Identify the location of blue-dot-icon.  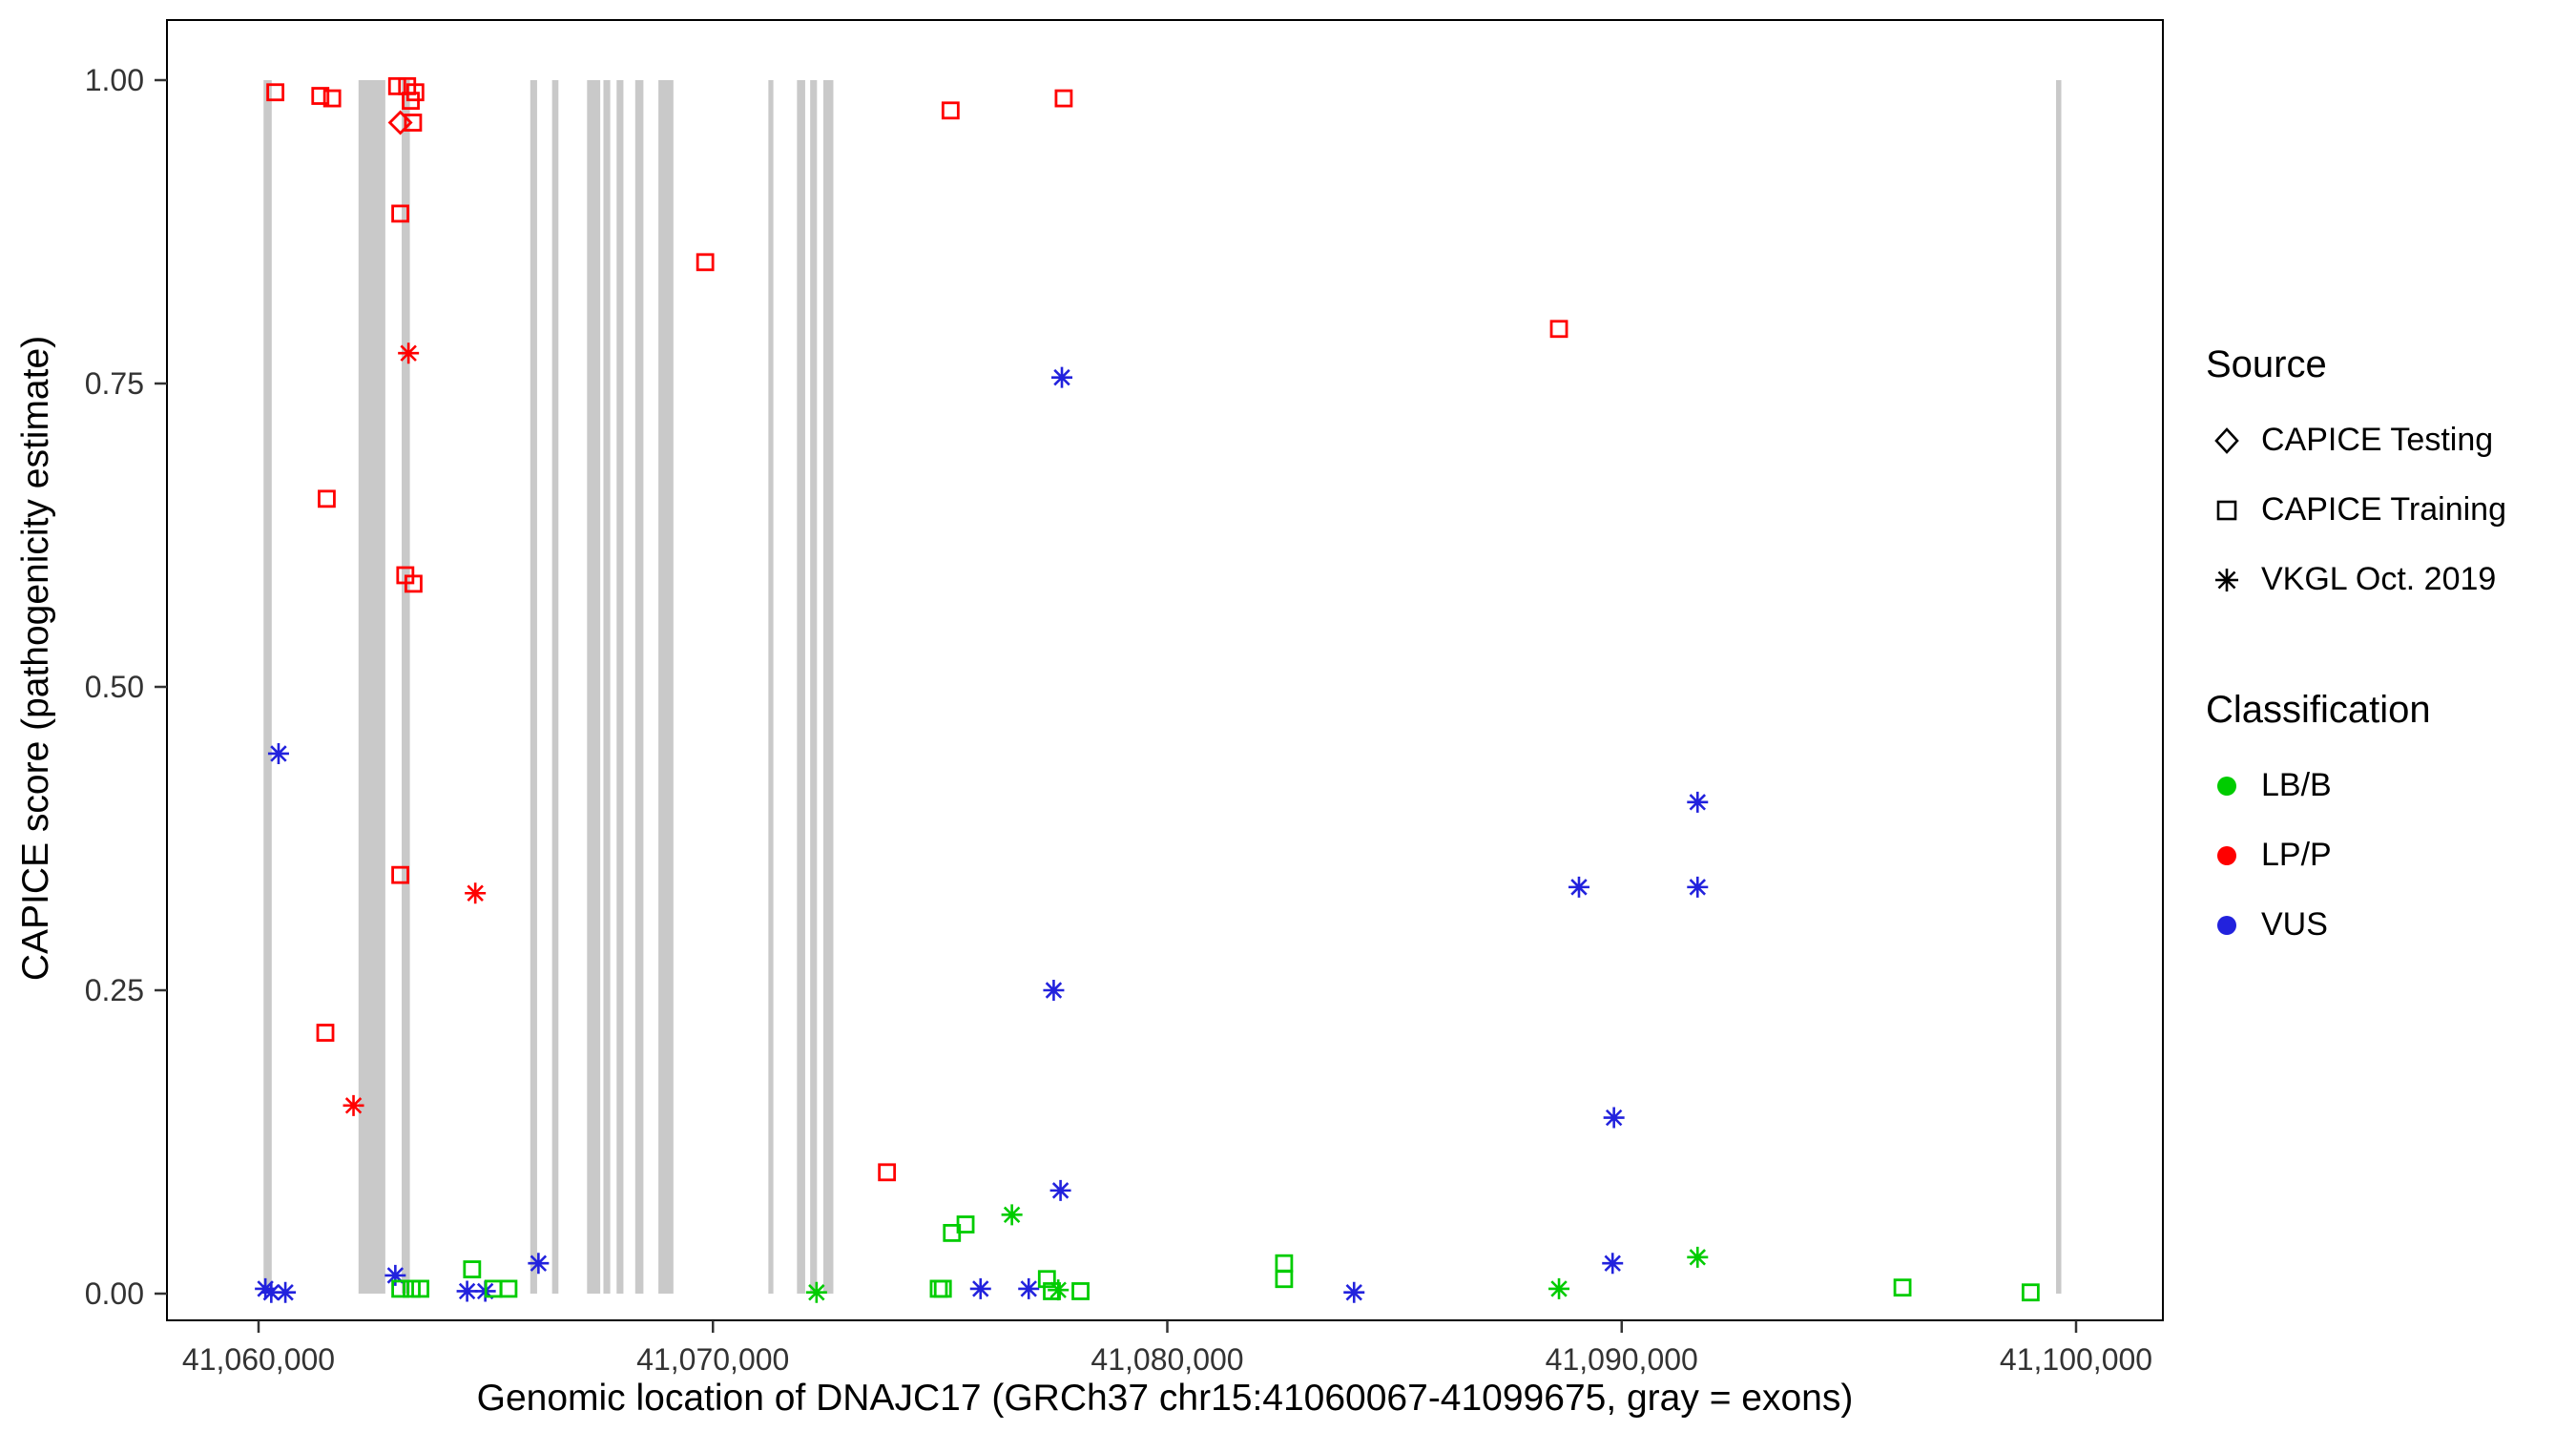
(2226, 925).